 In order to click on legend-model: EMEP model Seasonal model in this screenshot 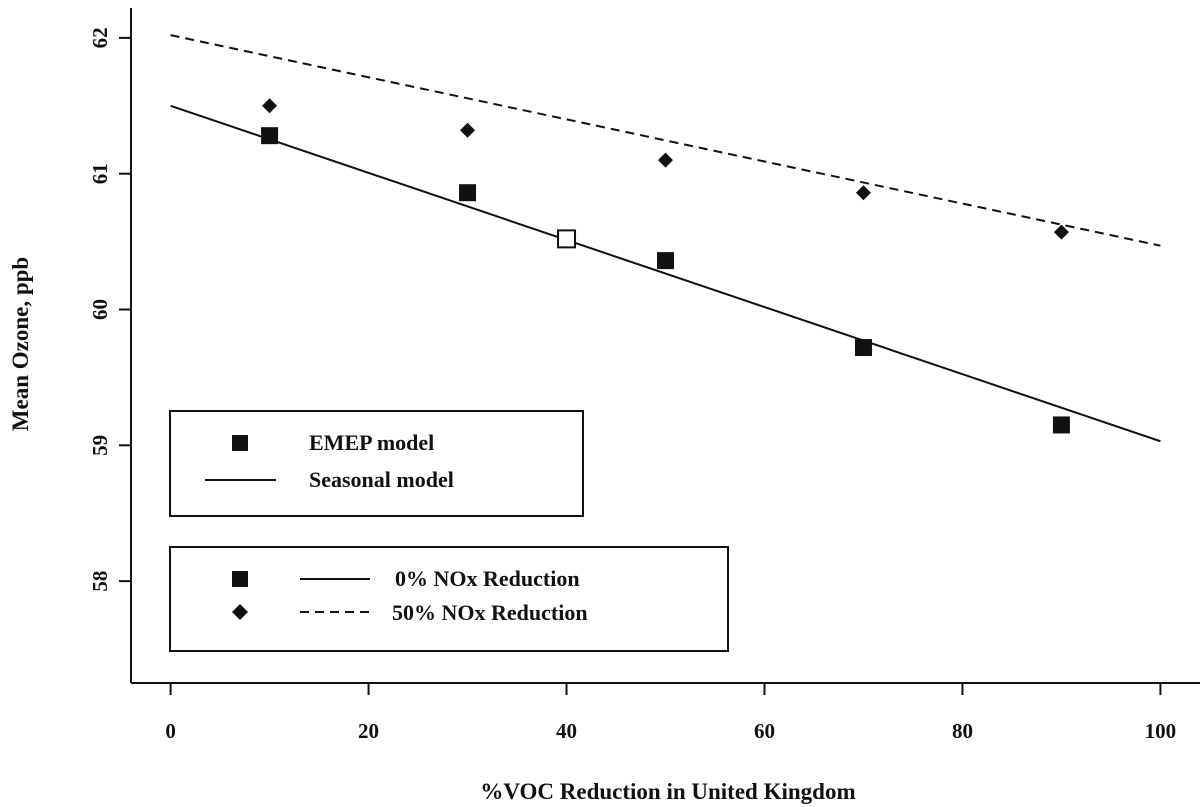, I will do `click(376, 463)`.